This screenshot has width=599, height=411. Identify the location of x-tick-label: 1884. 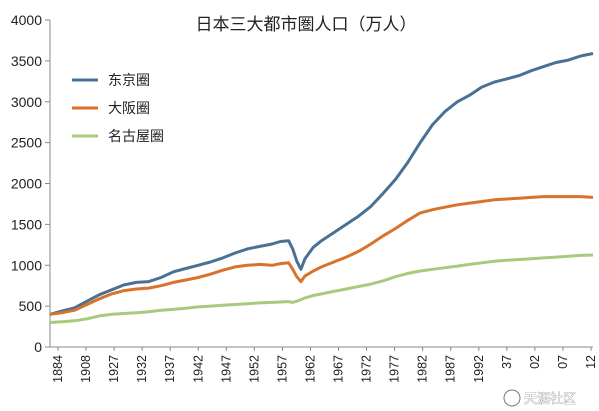
(58, 369).